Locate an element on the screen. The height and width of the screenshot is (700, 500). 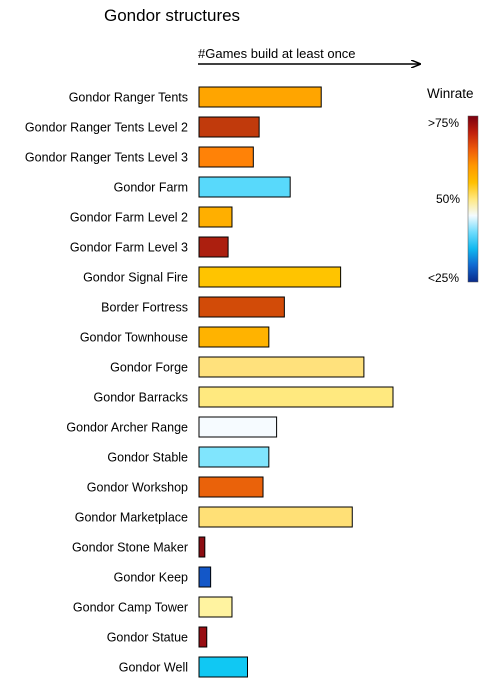
category-label: Gondor Well is located at coordinates (153, 668).